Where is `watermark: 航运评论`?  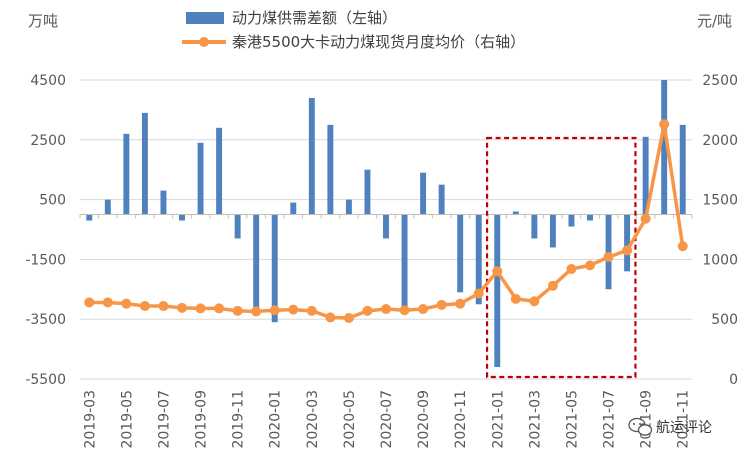 watermark: 航运评论 is located at coordinates (670, 426).